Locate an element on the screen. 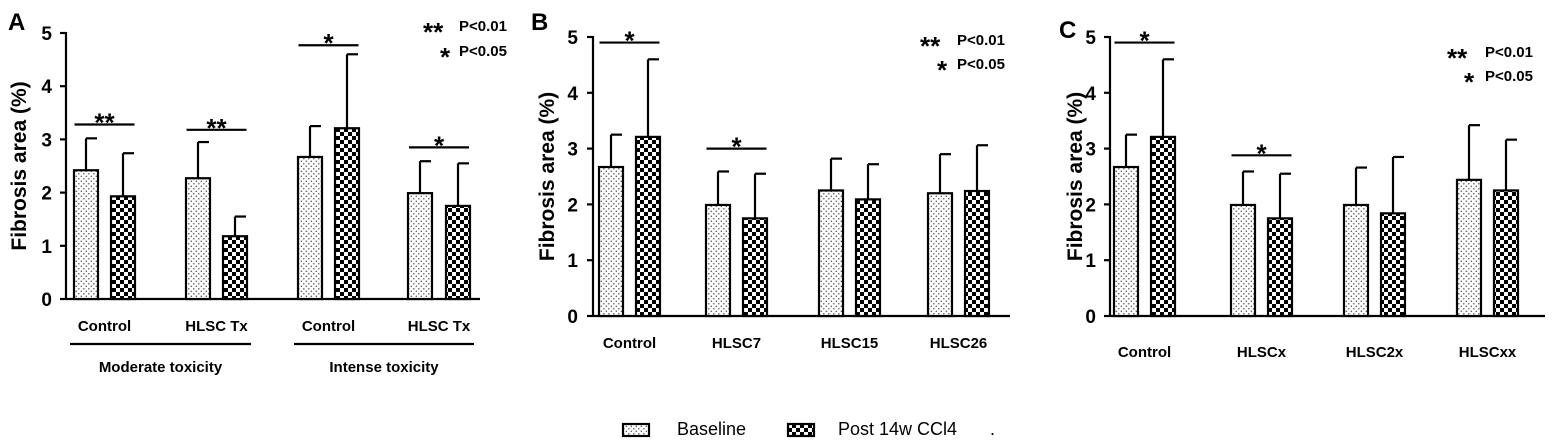 Image resolution: width=1560 pixels, height=442 pixels. x-category-label: HLSC2x is located at coordinates (1375, 352).